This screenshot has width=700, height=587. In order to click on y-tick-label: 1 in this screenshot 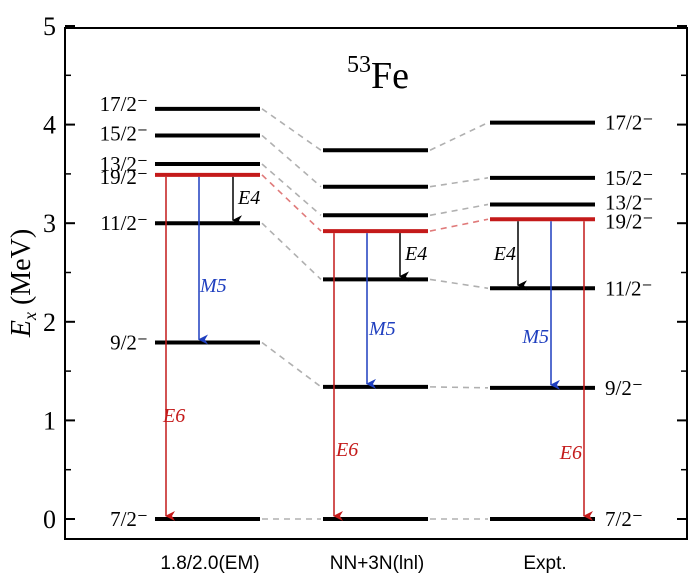, I will do `click(49, 420)`.